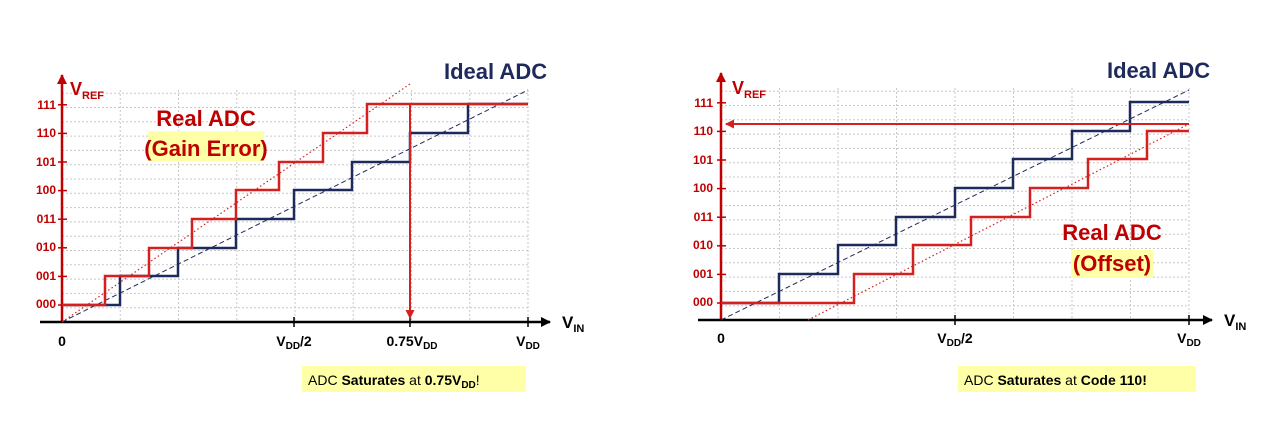 The height and width of the screenshot is (423, 1264). Describe the element at coordinates (411, 342) in the screenshot. I see `left-x-label-075: 0.75VDD` at that location.